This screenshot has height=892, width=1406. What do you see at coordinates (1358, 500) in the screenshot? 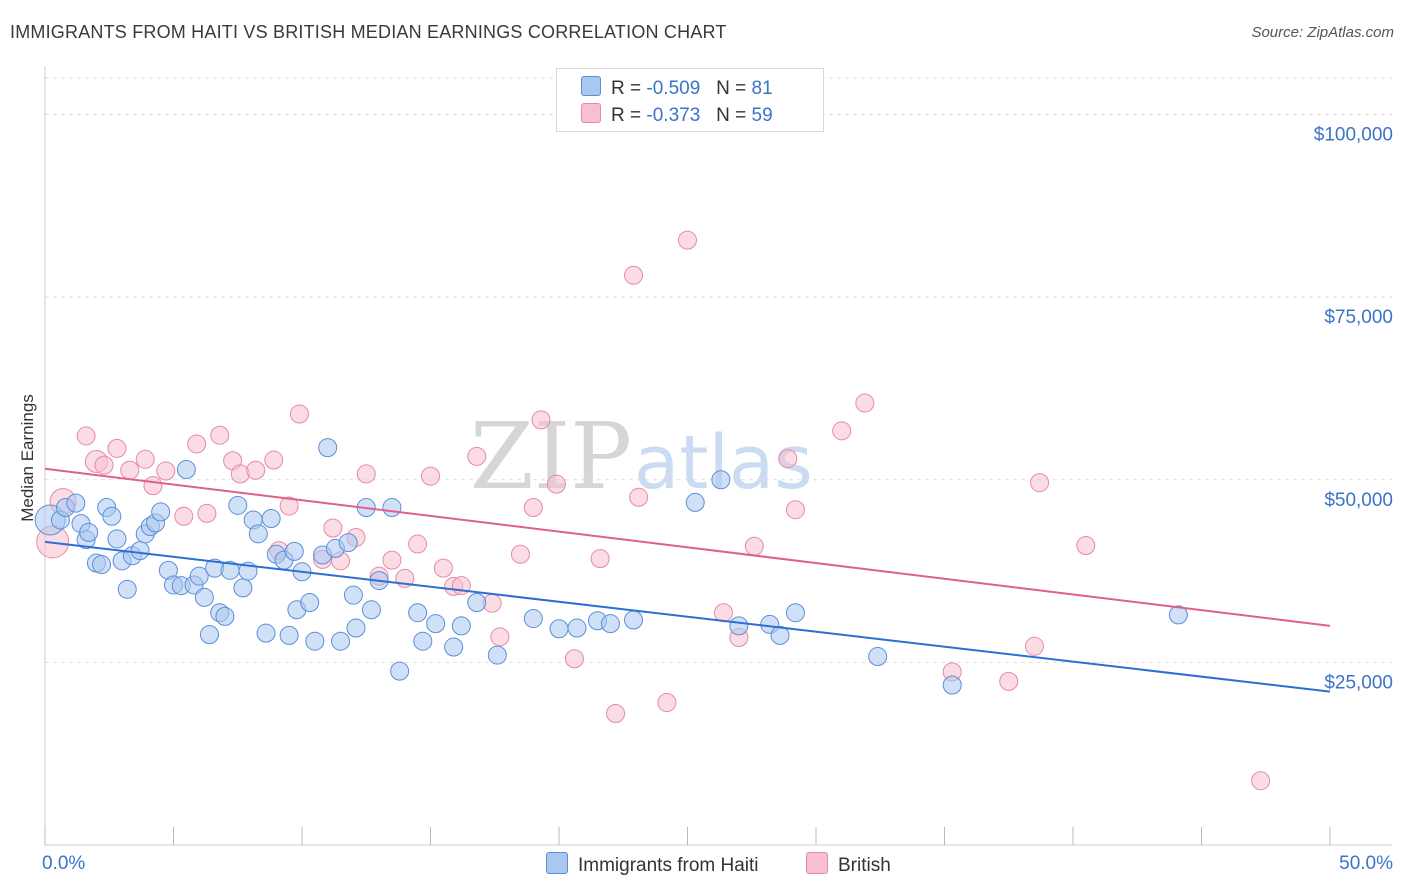
I see `y-tick-label: $50,000` at bounding box center [1358, 500].